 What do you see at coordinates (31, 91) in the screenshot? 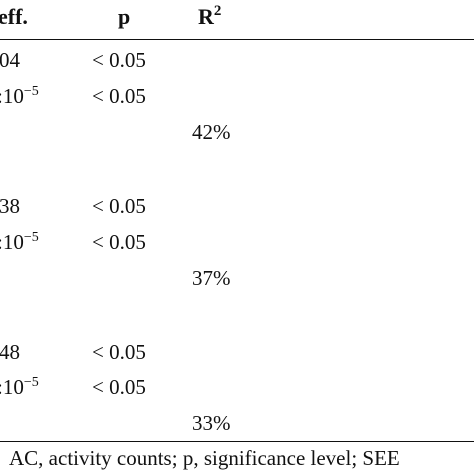
I see `g1-row2-coef-exp: −5` at bounding box center [31, 91].